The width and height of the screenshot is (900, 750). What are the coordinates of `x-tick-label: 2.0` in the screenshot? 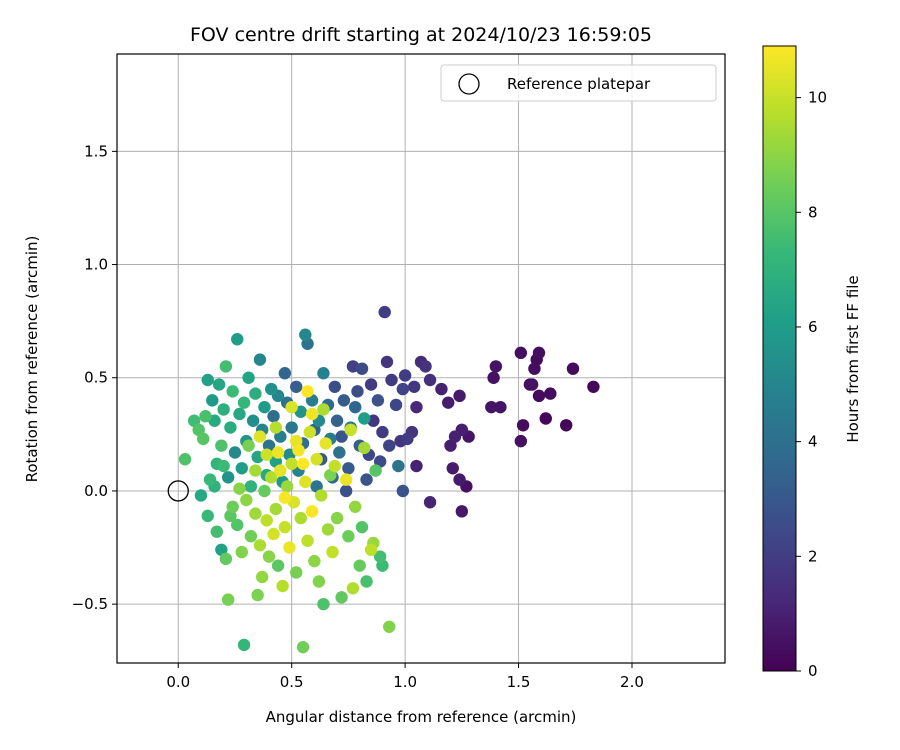 It's located at (632, 682).